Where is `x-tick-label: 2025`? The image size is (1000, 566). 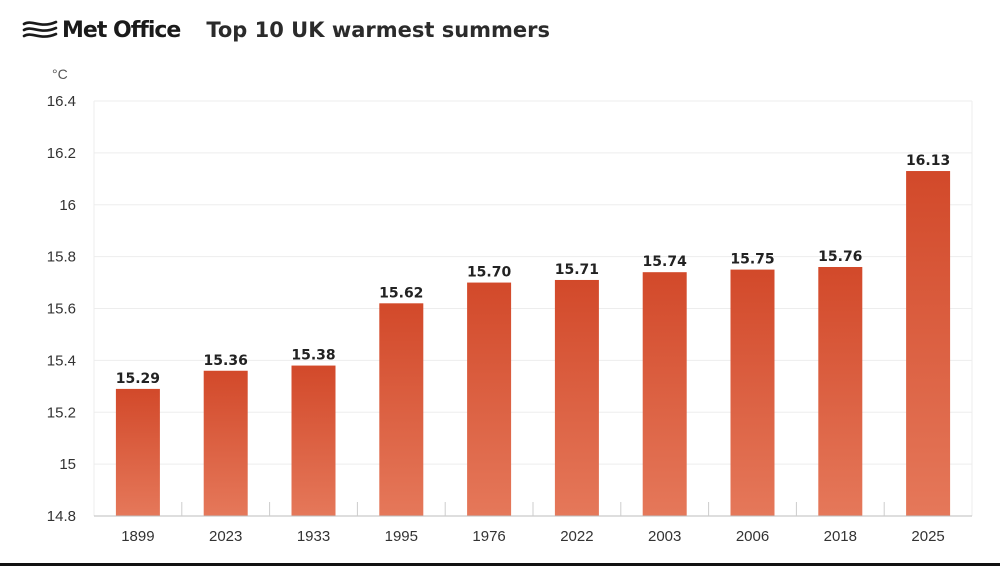
x-tick-label: 2025 is located at coordinates (927, 536).